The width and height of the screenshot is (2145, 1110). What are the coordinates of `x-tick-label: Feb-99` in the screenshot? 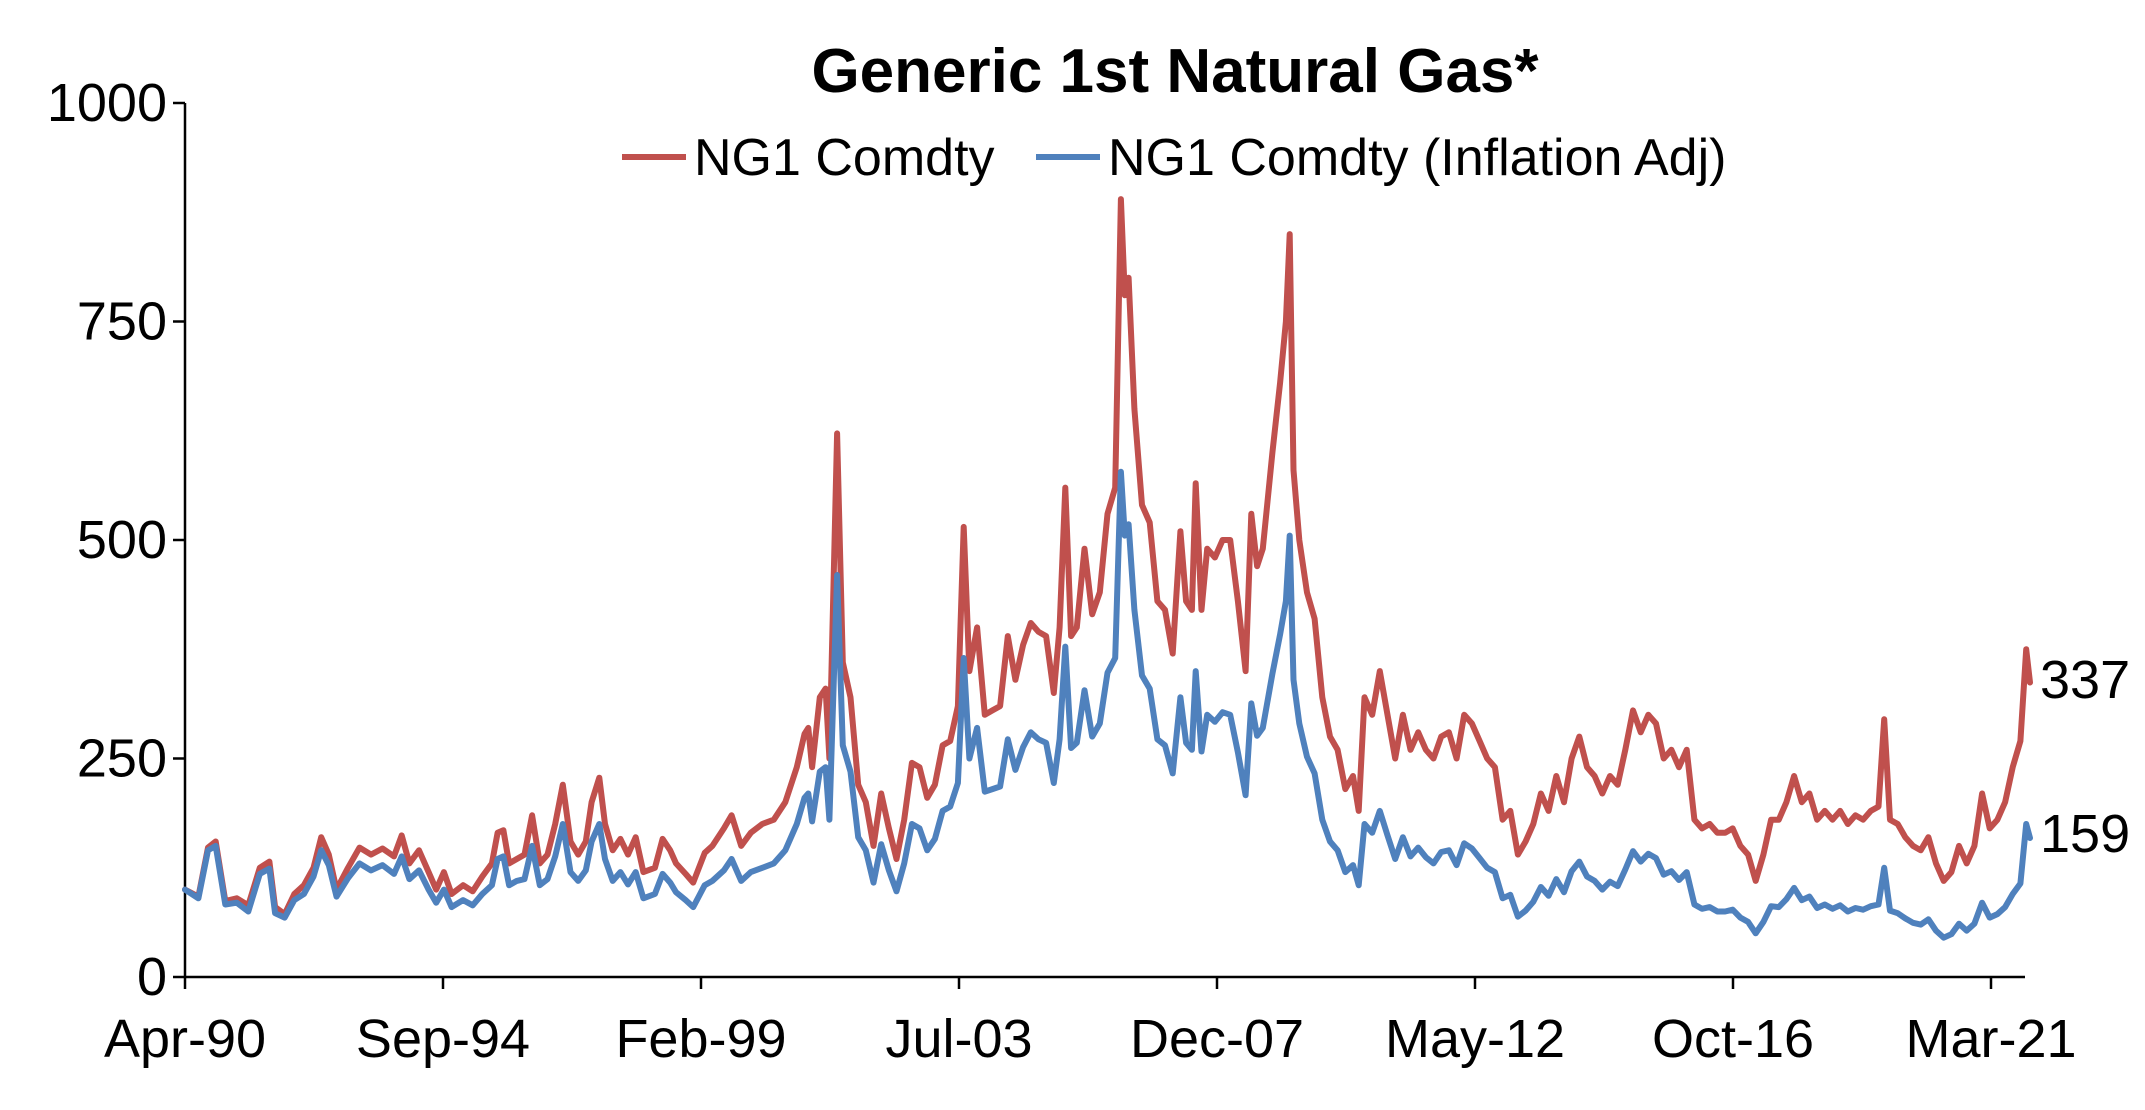 It's located at (700, 1039).